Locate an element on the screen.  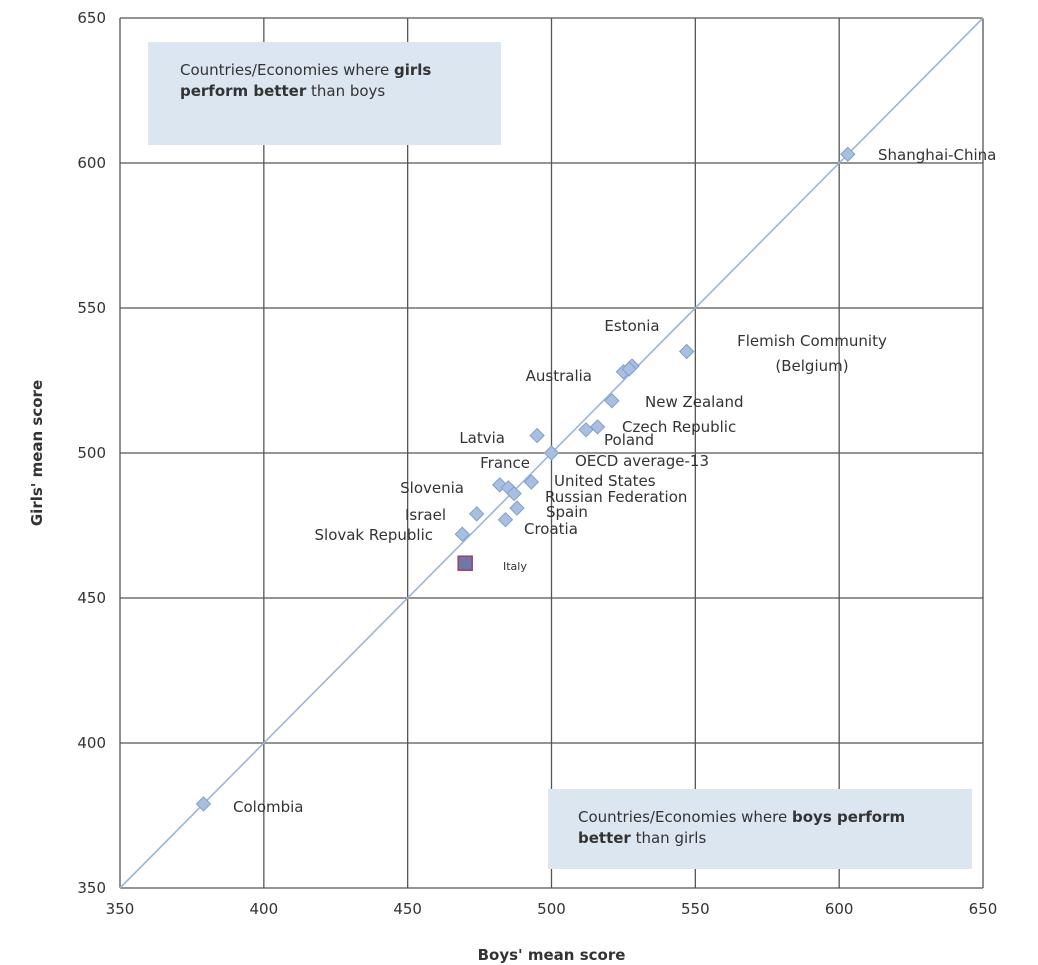
x-axis-title: Boys' mean score is located at coordinates (552, 955).